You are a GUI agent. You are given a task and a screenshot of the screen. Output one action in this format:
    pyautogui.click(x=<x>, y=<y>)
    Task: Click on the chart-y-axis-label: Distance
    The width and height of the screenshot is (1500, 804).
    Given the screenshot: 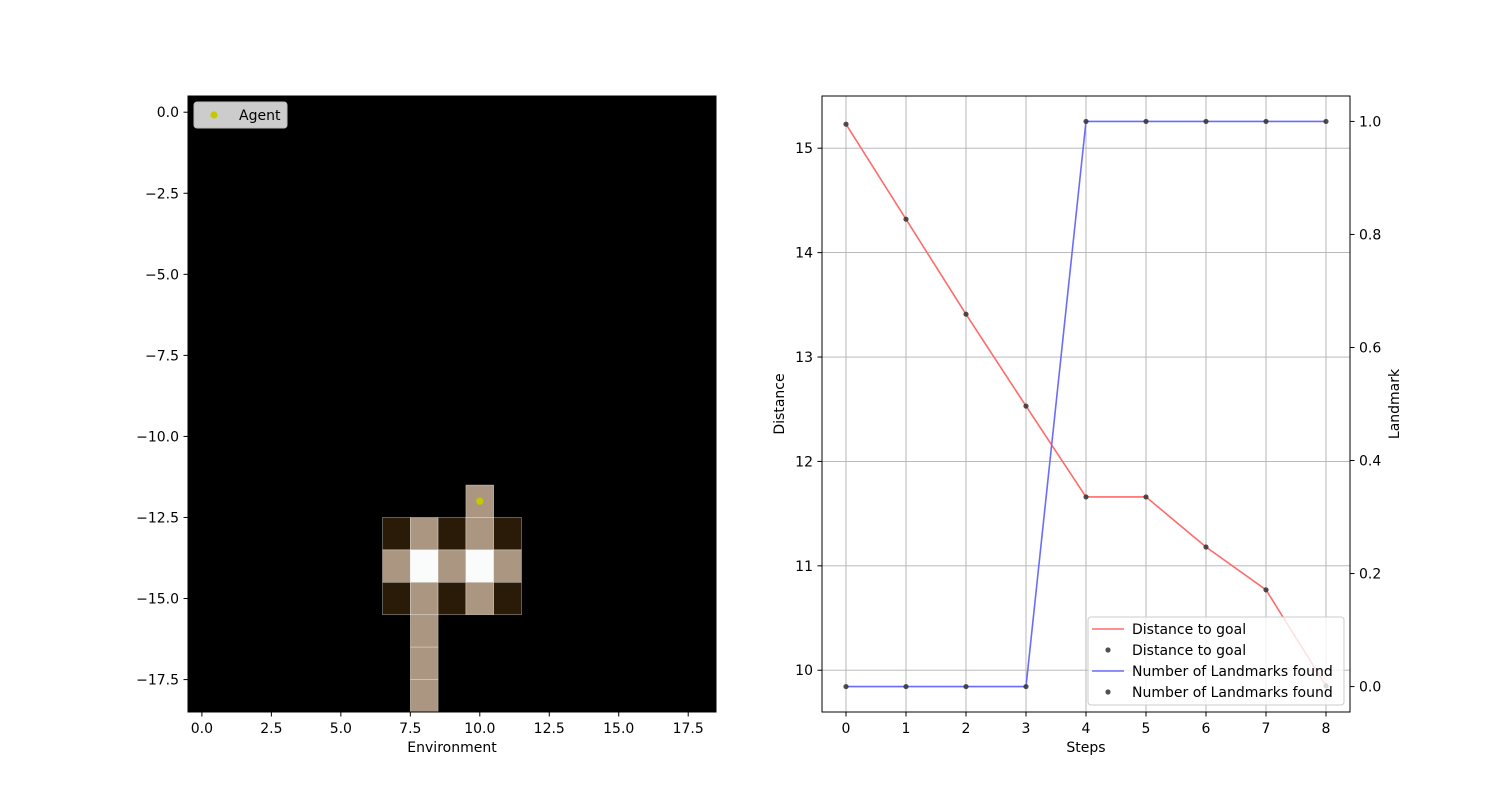 What is the action you would take?
    pyautogui.click(x=780, y=403)
    